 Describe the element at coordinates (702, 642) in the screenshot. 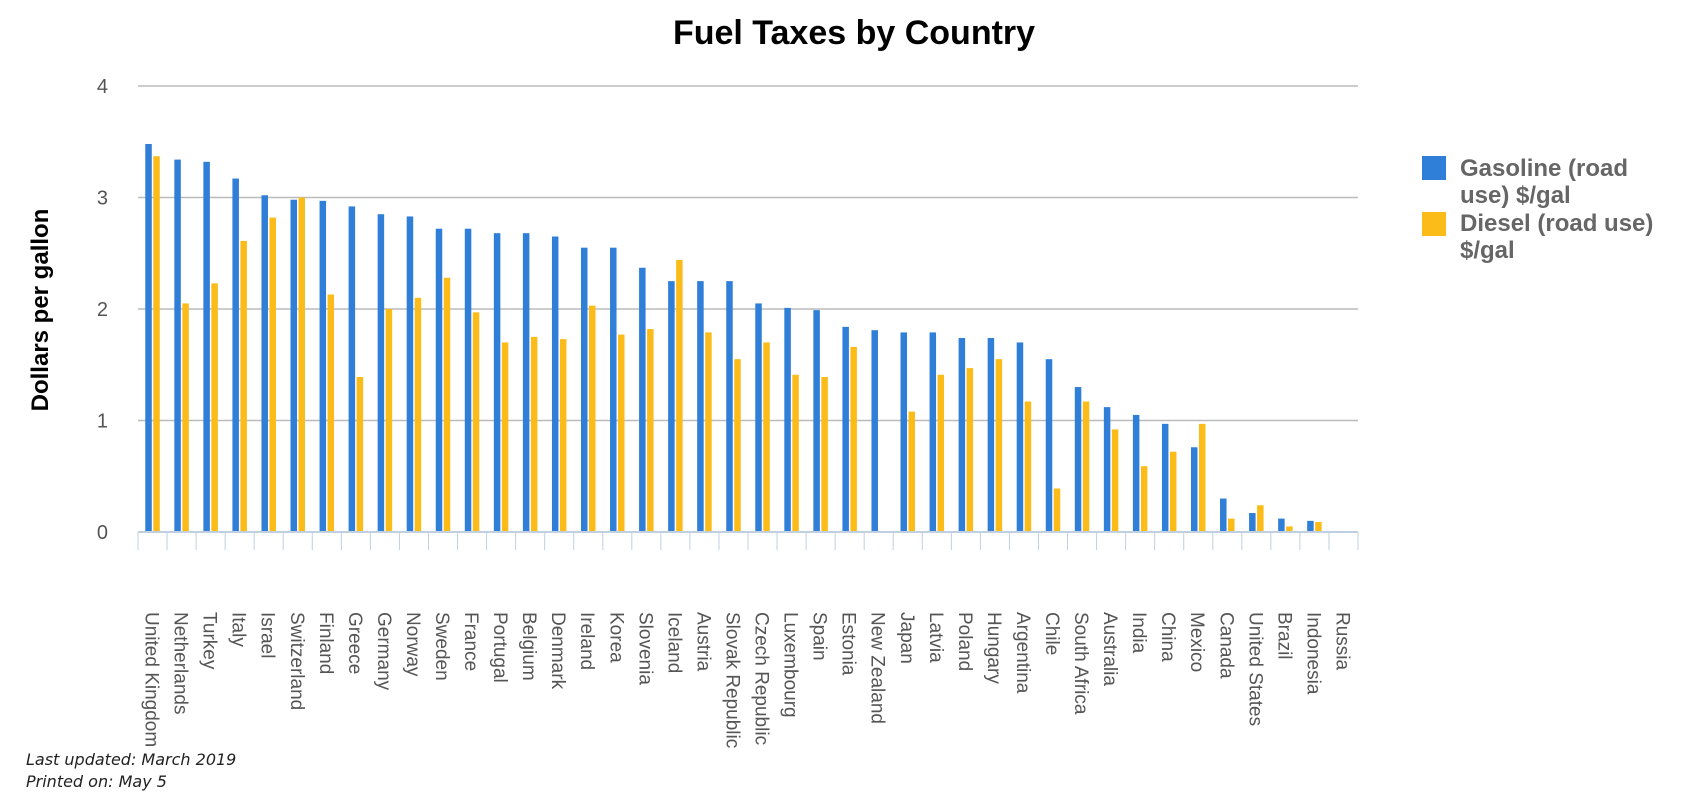

I see `x-tick-label: Austria` at that location.